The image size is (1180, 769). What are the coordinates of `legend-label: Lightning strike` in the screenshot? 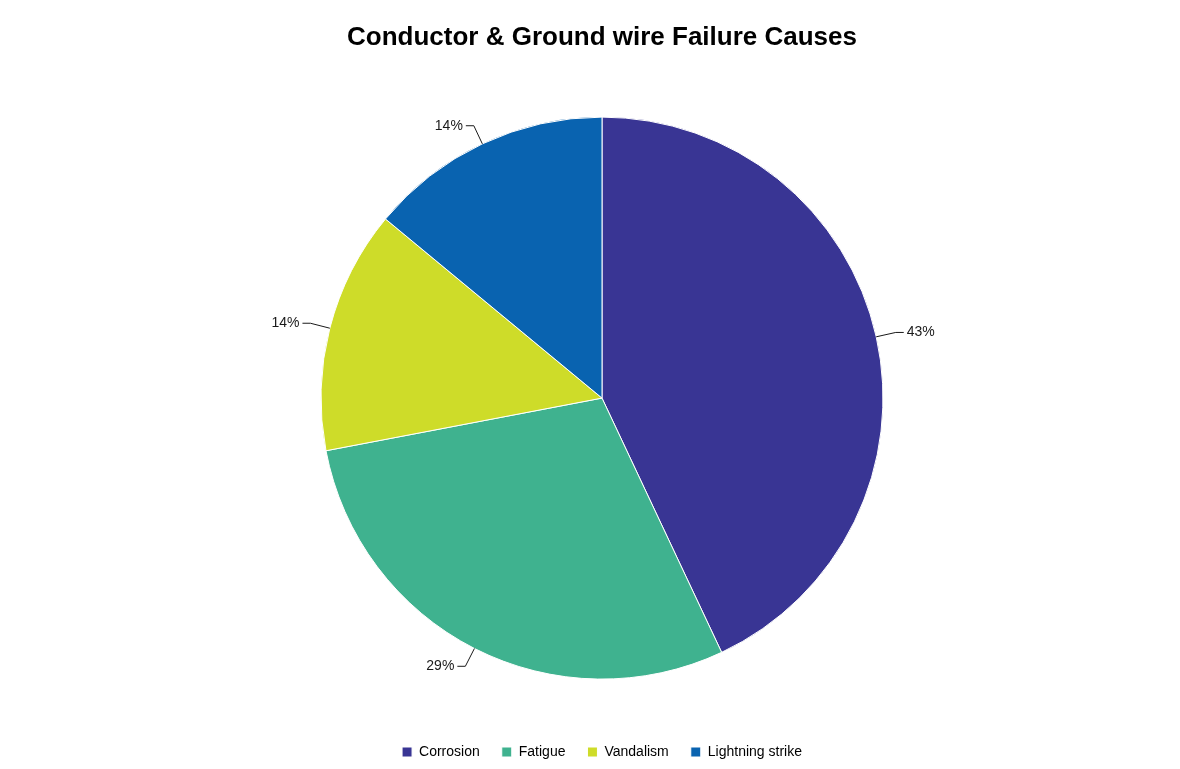 It's located at (755, 750).